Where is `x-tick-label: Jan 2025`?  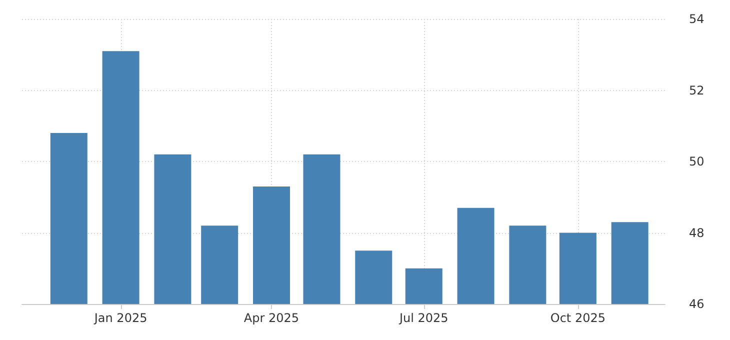
x-tick-label: Jan 2025 is located at coordinates (120, 318).